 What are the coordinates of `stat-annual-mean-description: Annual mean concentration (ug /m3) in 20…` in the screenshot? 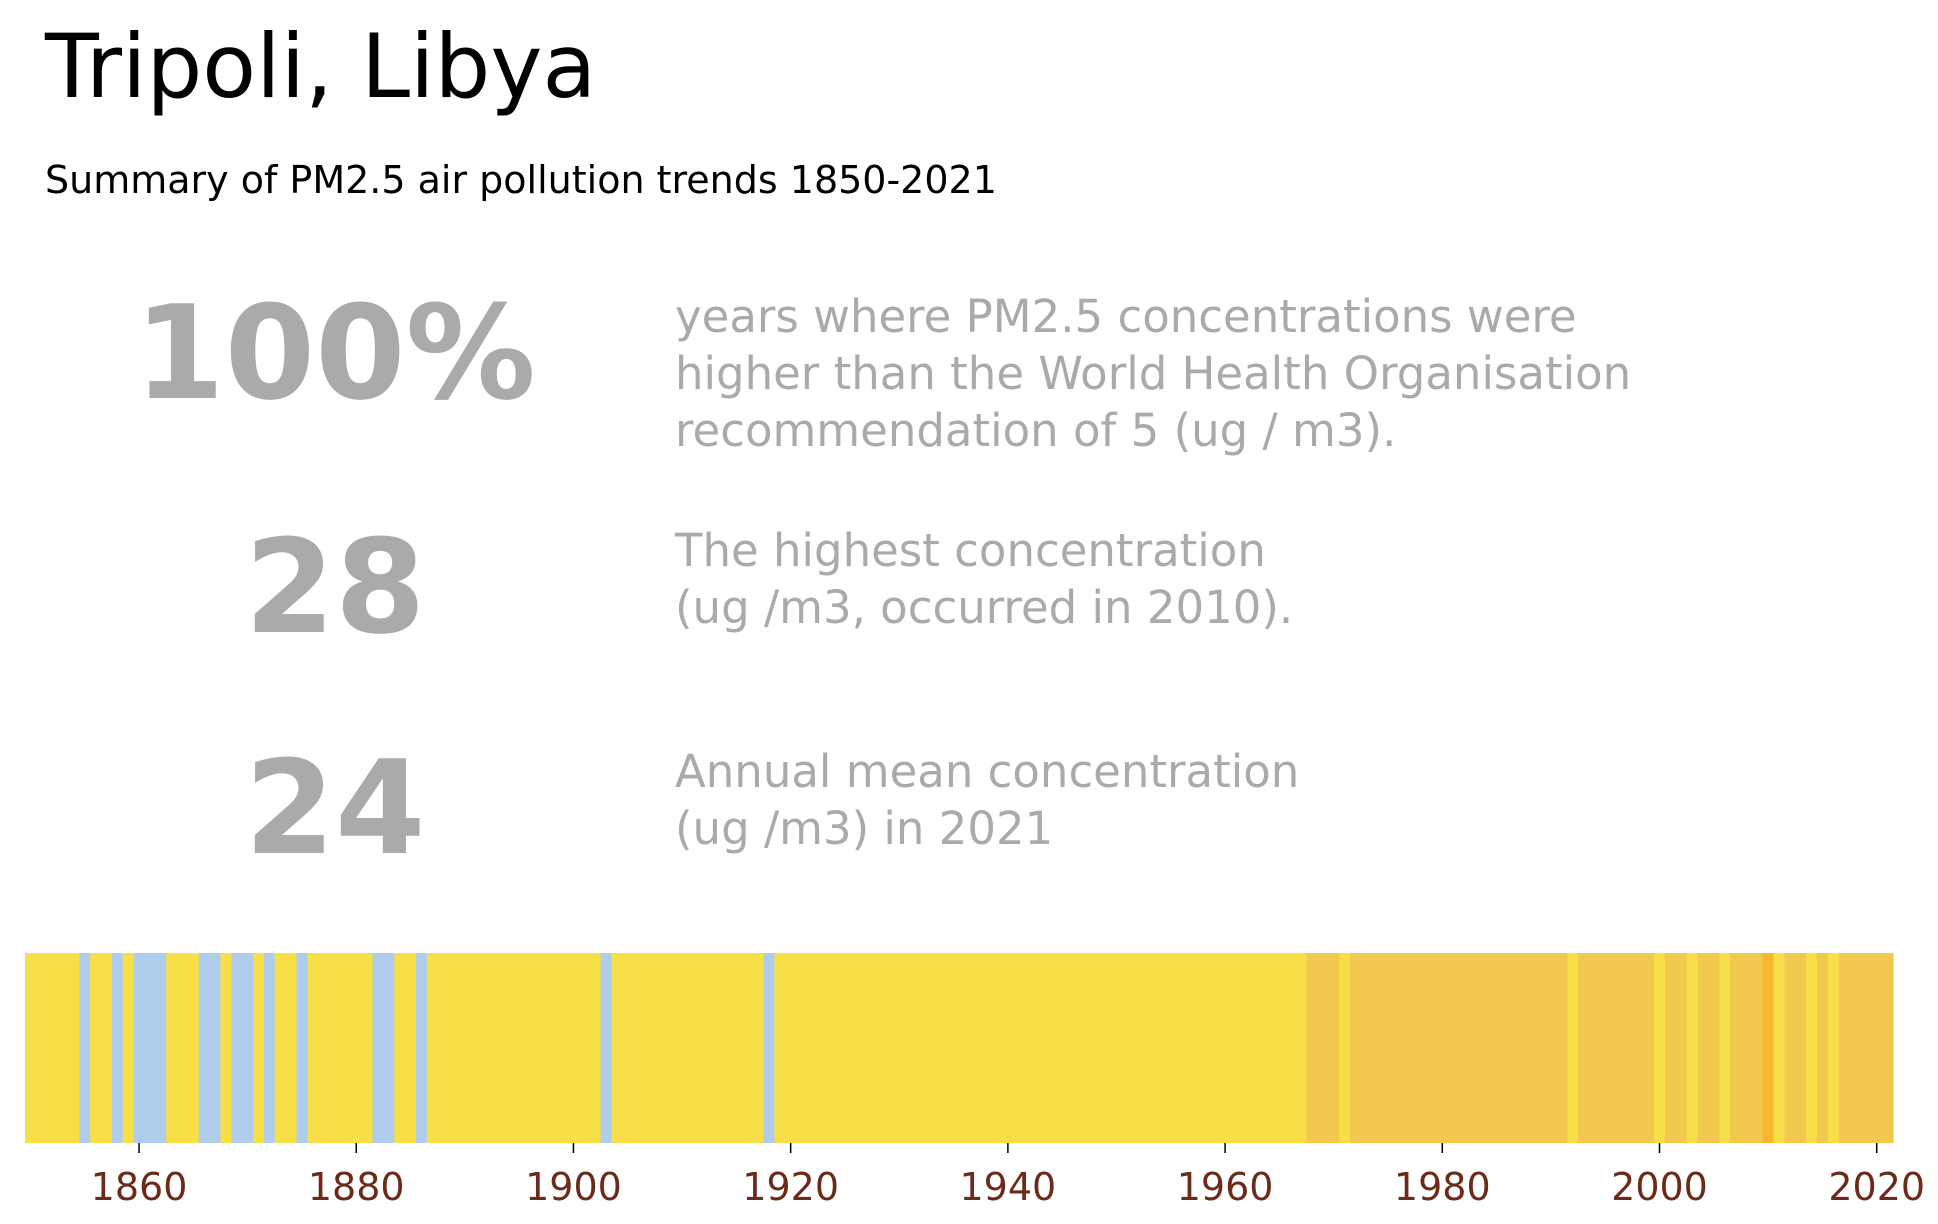 It's located at (987, 800).